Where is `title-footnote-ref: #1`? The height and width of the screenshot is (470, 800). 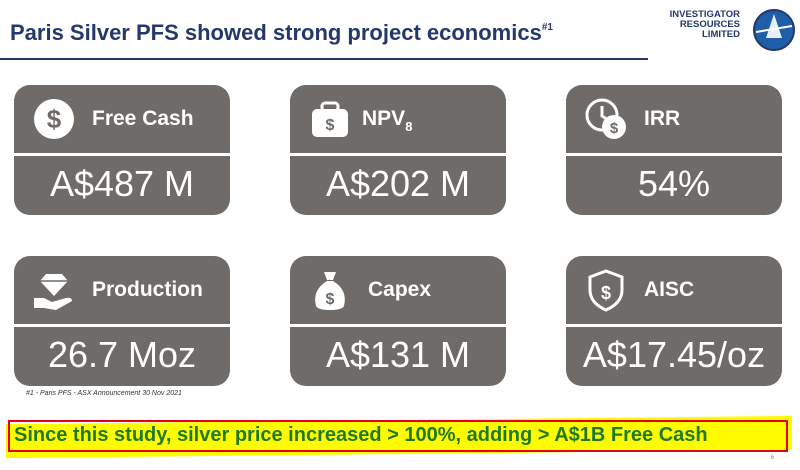
title-footnote-ref: #1 is located at coordinates (547, 27).